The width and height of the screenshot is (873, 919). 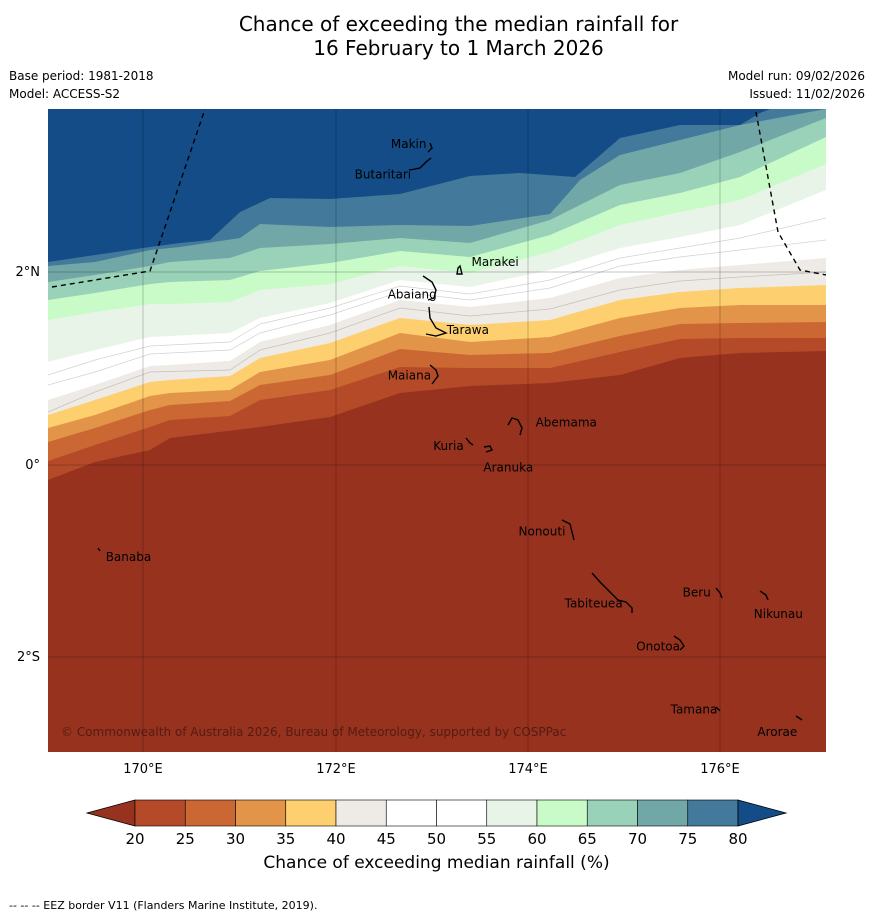 What do you see at coordinates (110, 813) in the screenshot?
I see `colorbar-extend-low` at bounding box center [110, 813].